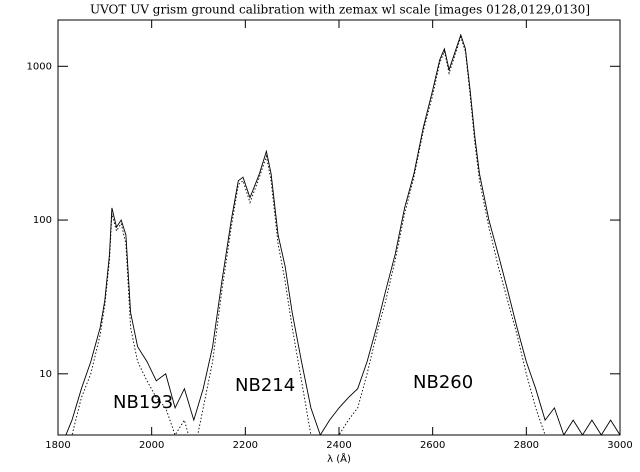  Describe the element at coordinates (151, 445) in the screenshot. I see `x-tick-label: 2000` at that location.